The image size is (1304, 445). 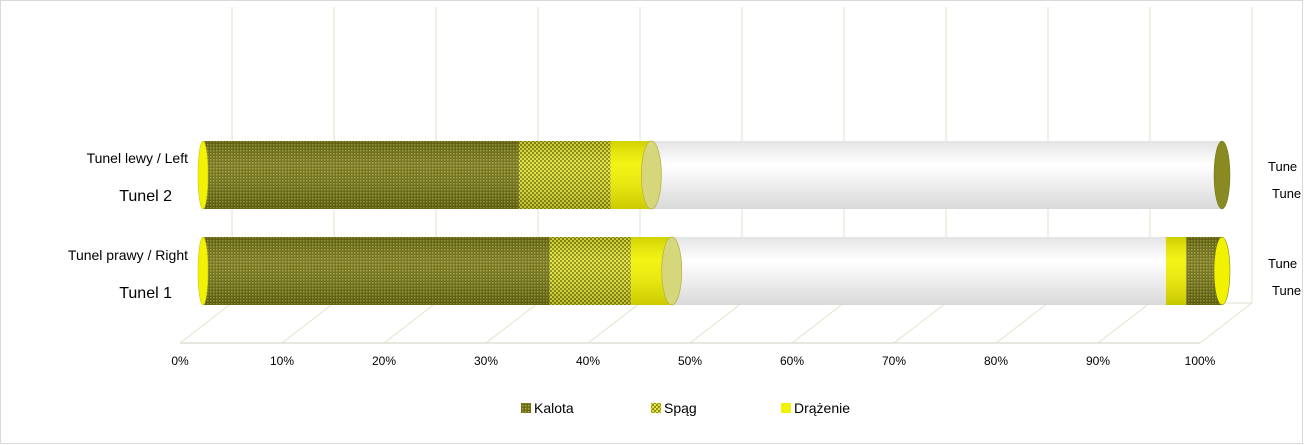 What do you see at coordinates (1098, 361) in the screenshot?
I see `x-tick-label: 90%` at bounding box center [1098, 361].